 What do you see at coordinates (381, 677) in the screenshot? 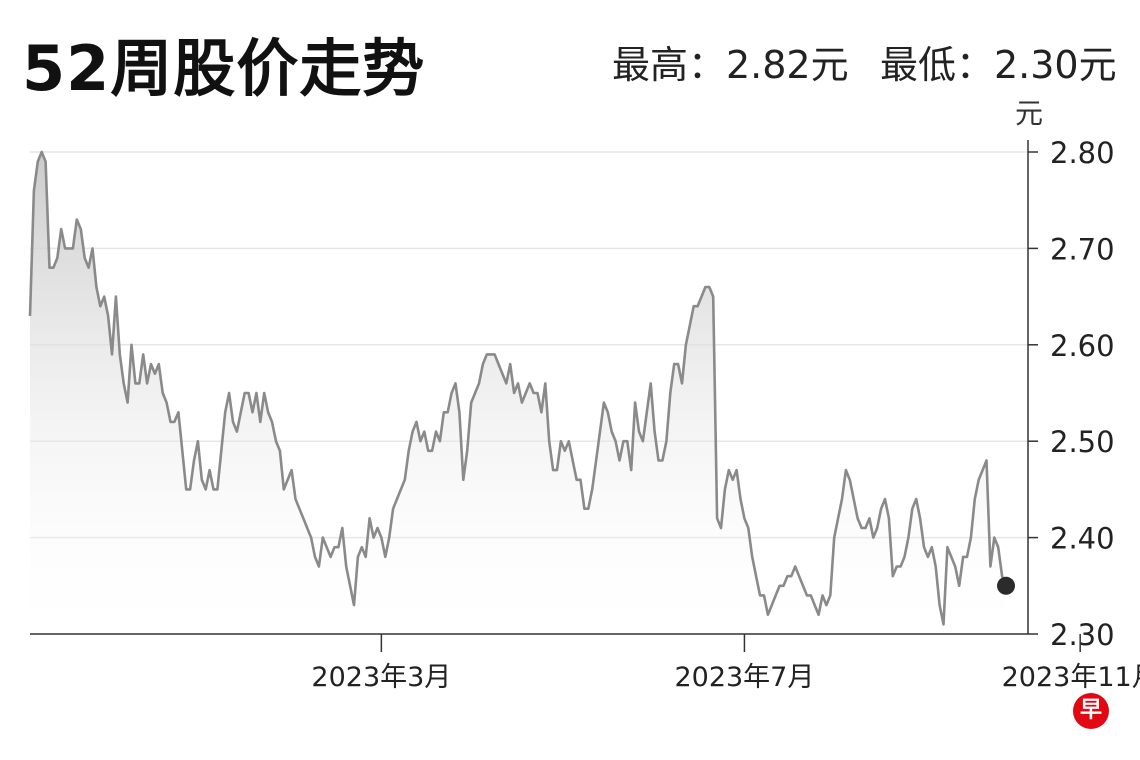
I see `x-tick-label: 2023年3月` at bounding box center [381, 677].